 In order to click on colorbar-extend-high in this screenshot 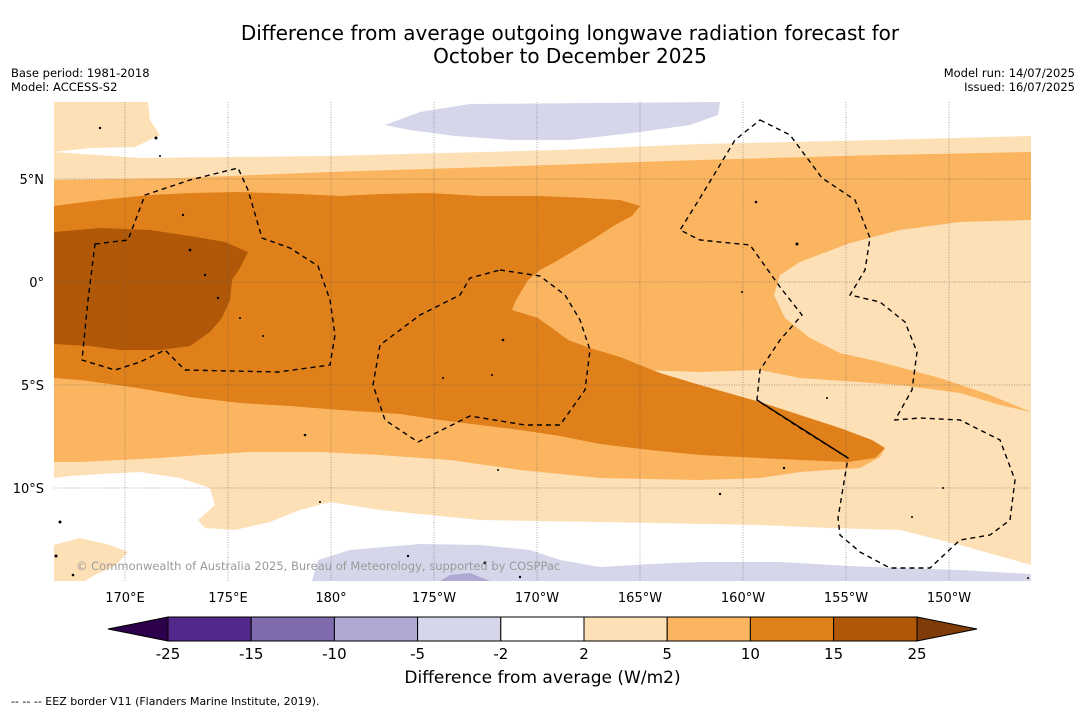, I will do `click(947, 629)`.